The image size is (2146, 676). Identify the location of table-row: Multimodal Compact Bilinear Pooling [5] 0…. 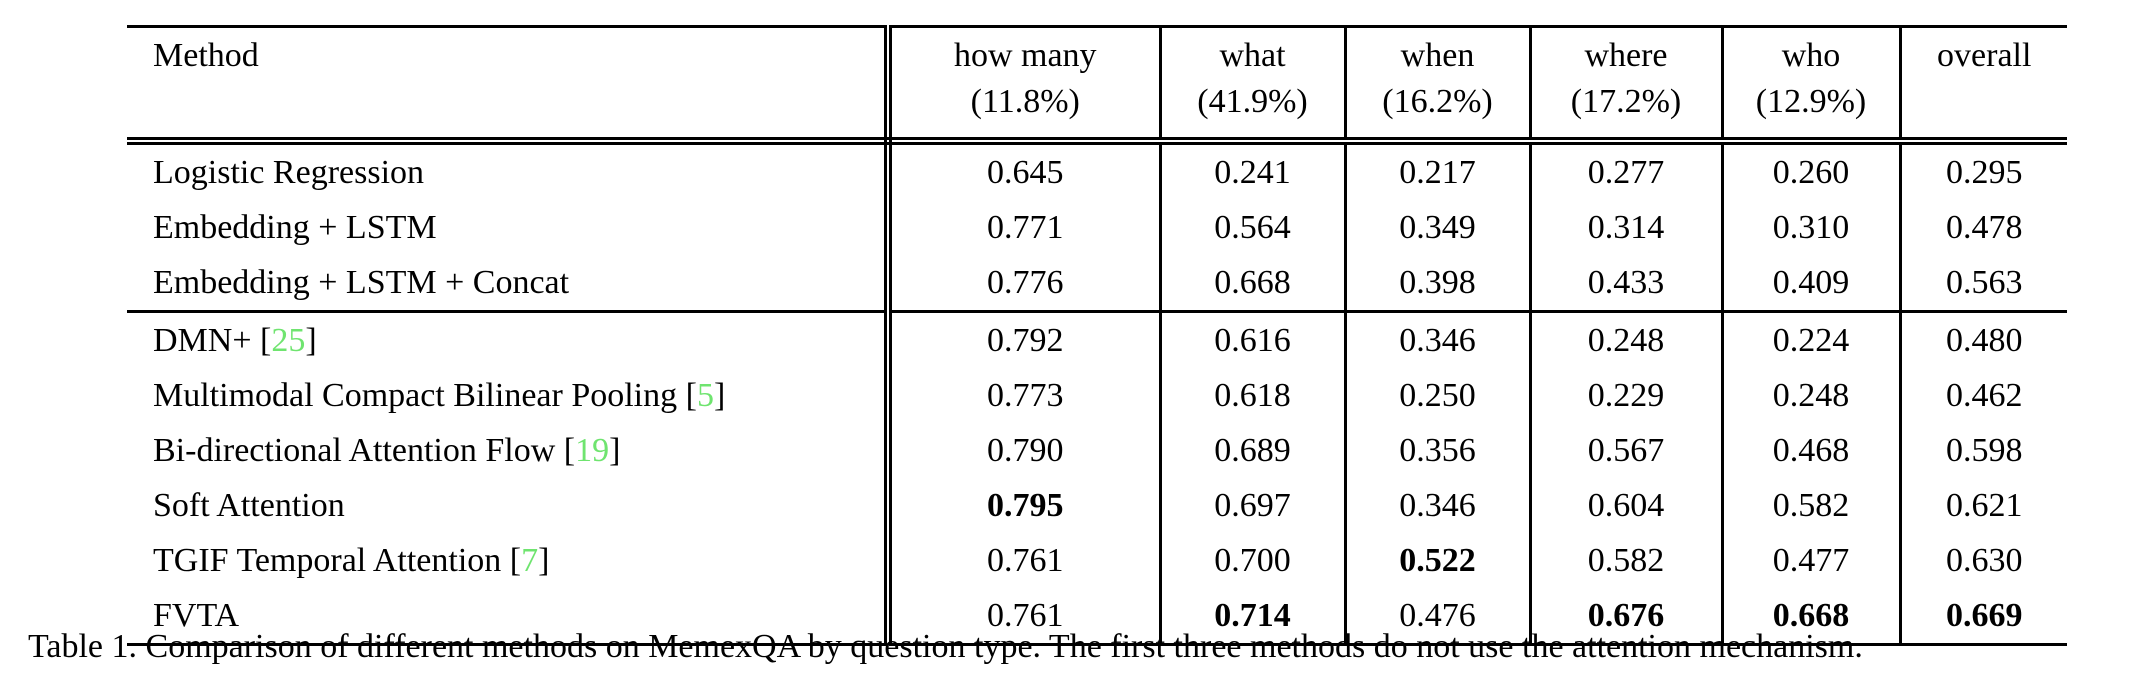
(1097, 396).